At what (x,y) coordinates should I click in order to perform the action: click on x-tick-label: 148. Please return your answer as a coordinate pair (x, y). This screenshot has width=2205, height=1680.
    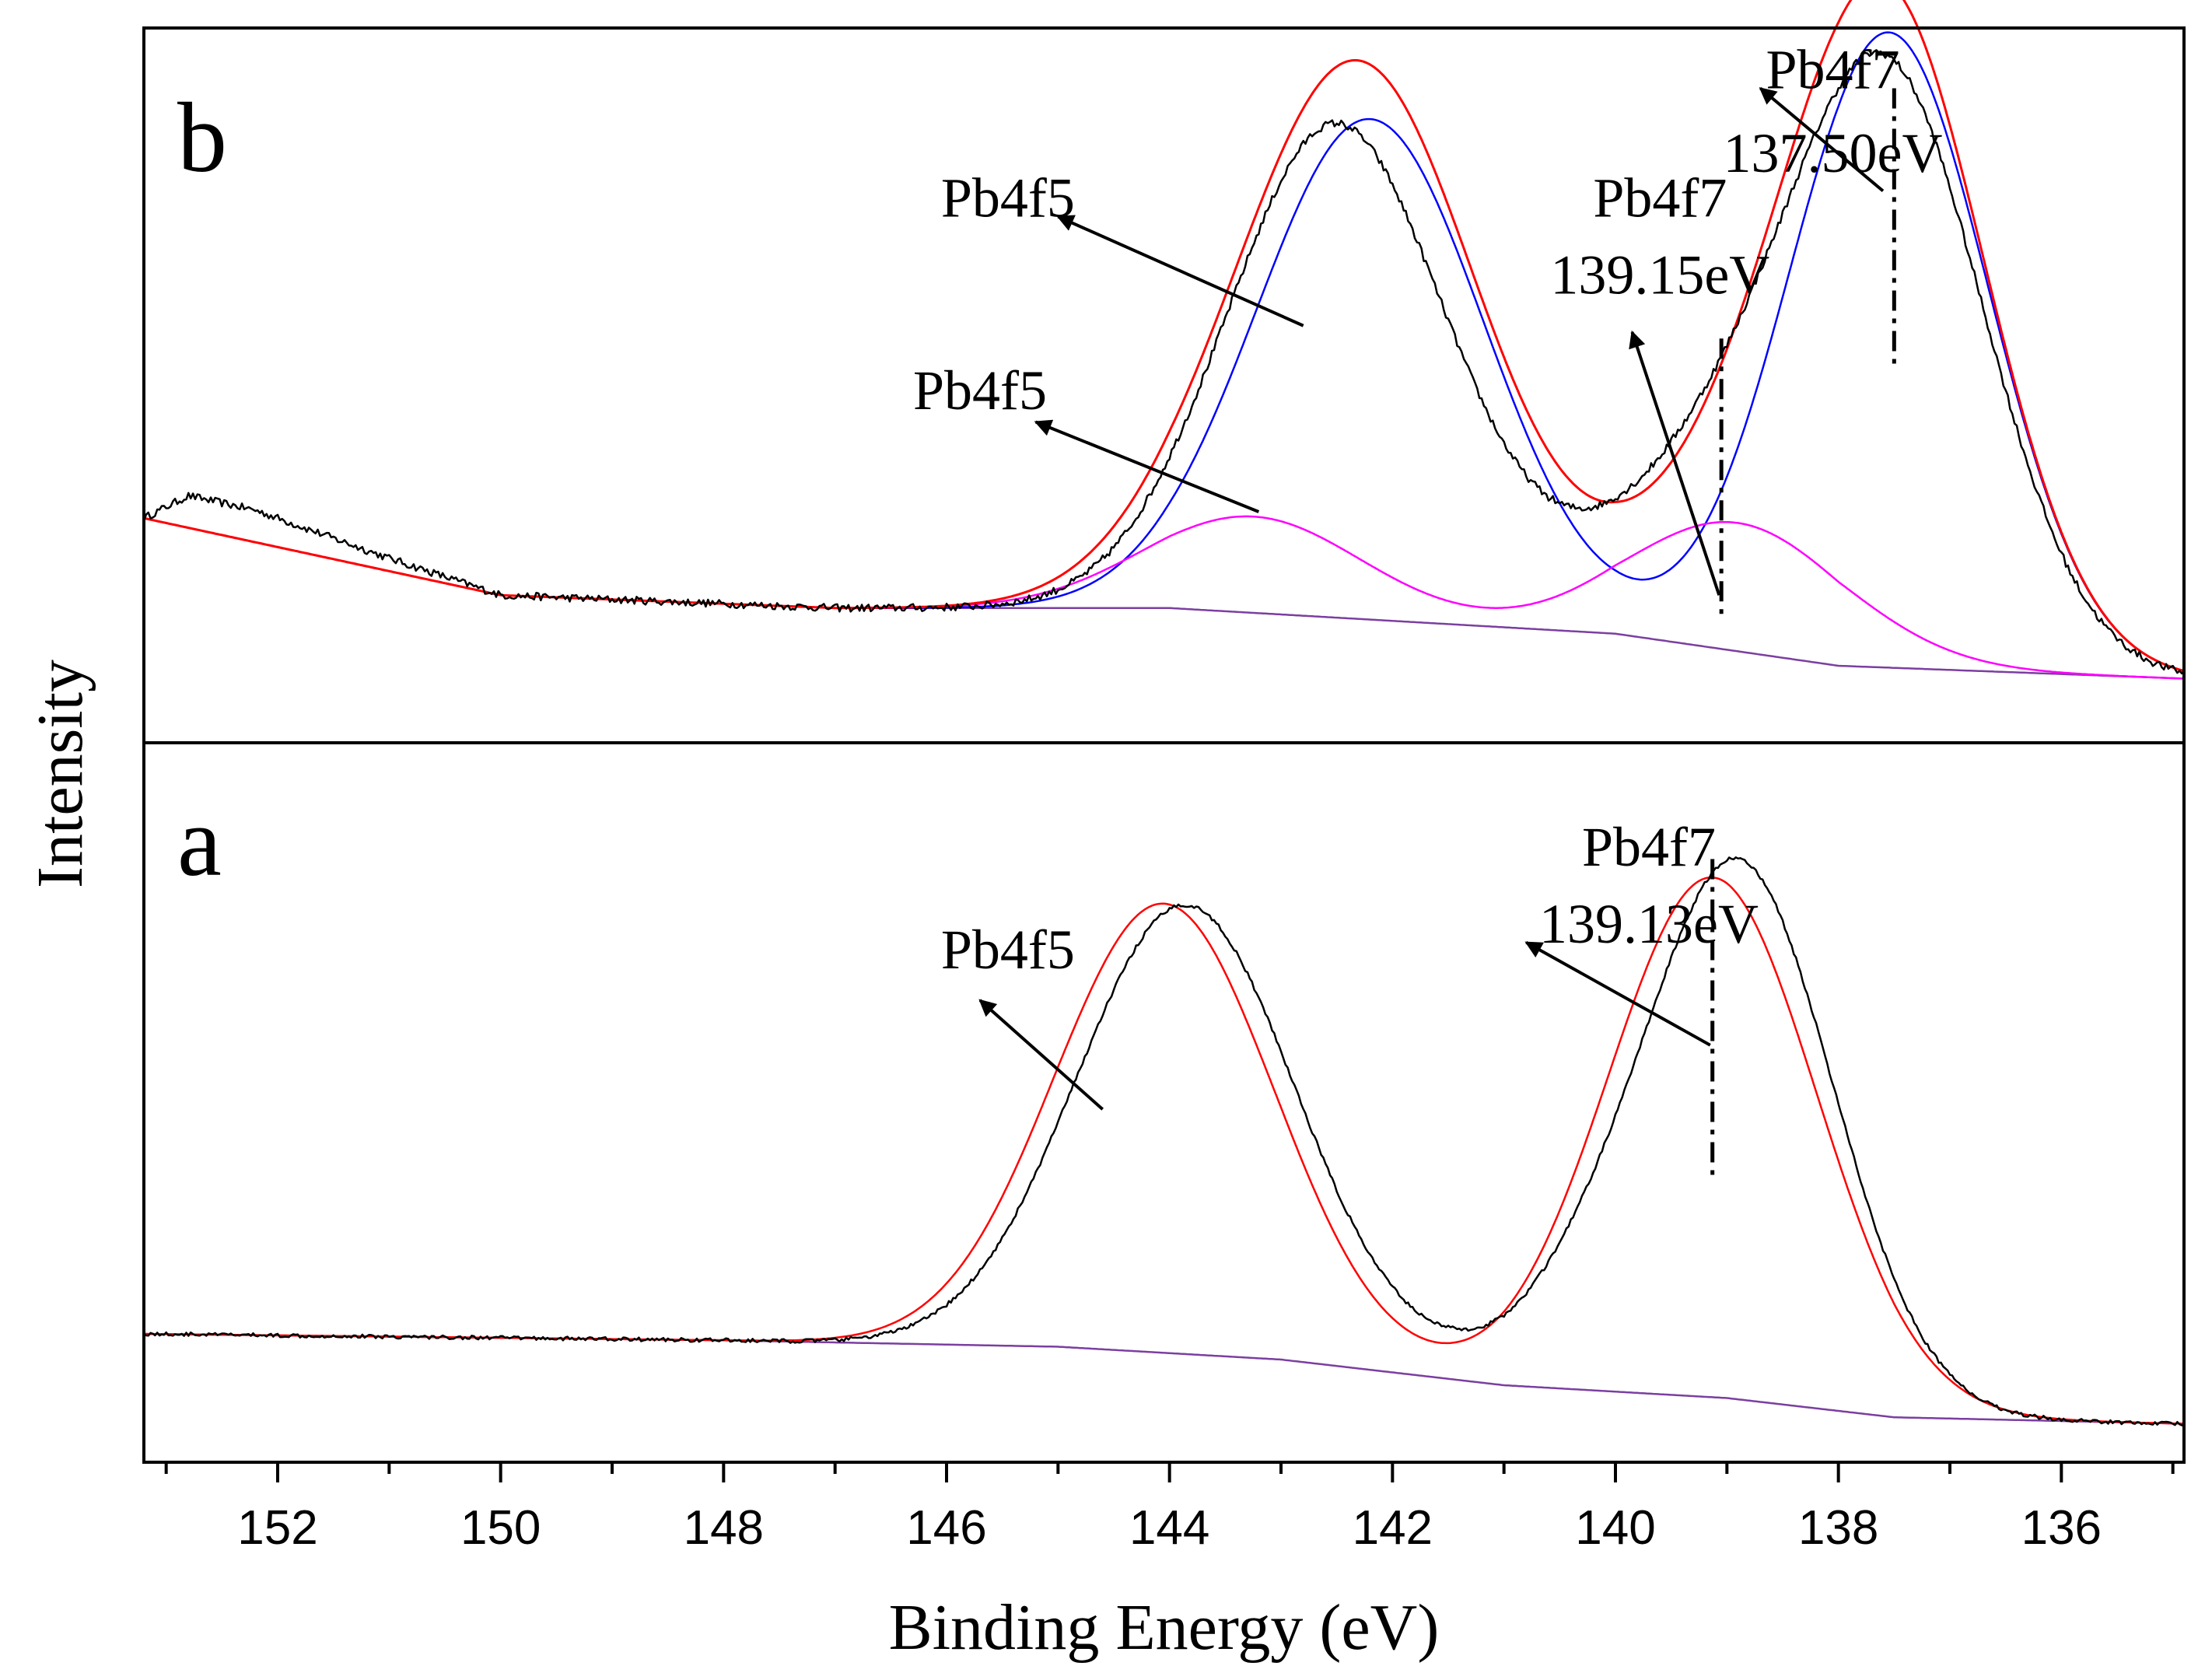
    Looking at the image, I should click on (724, 1528).